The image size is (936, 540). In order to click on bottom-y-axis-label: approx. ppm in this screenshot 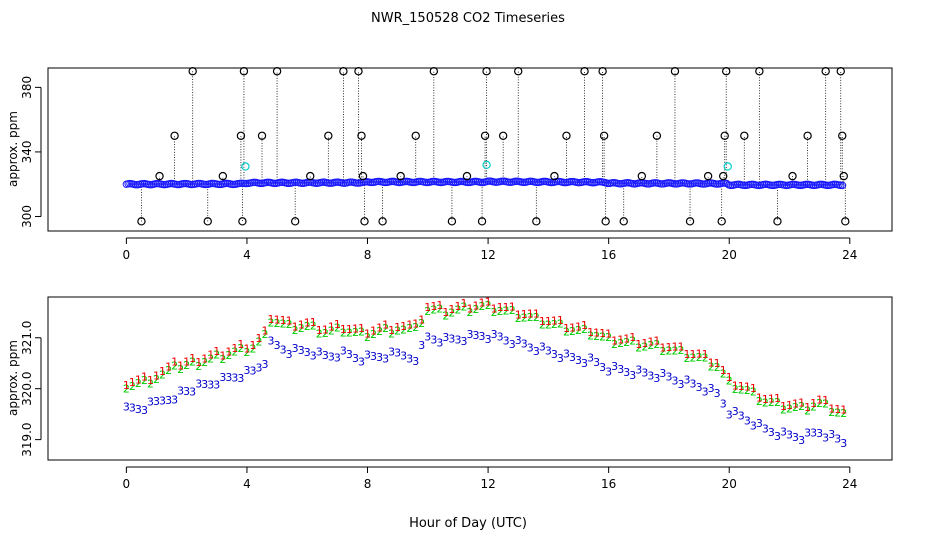, I will do `click(13, 378)`.